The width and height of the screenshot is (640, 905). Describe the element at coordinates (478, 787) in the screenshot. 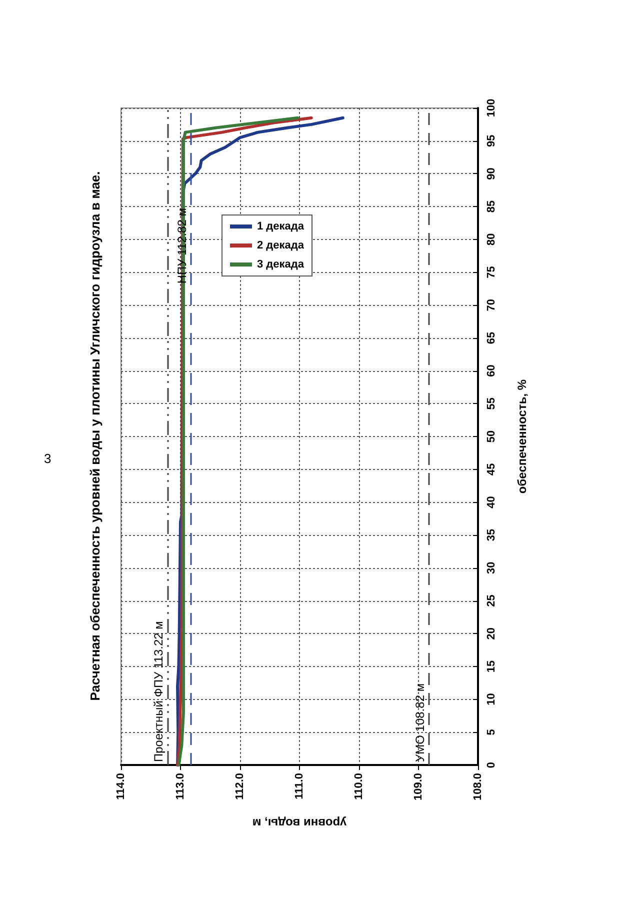

I see `x-tick-label: 108.0` at that location.